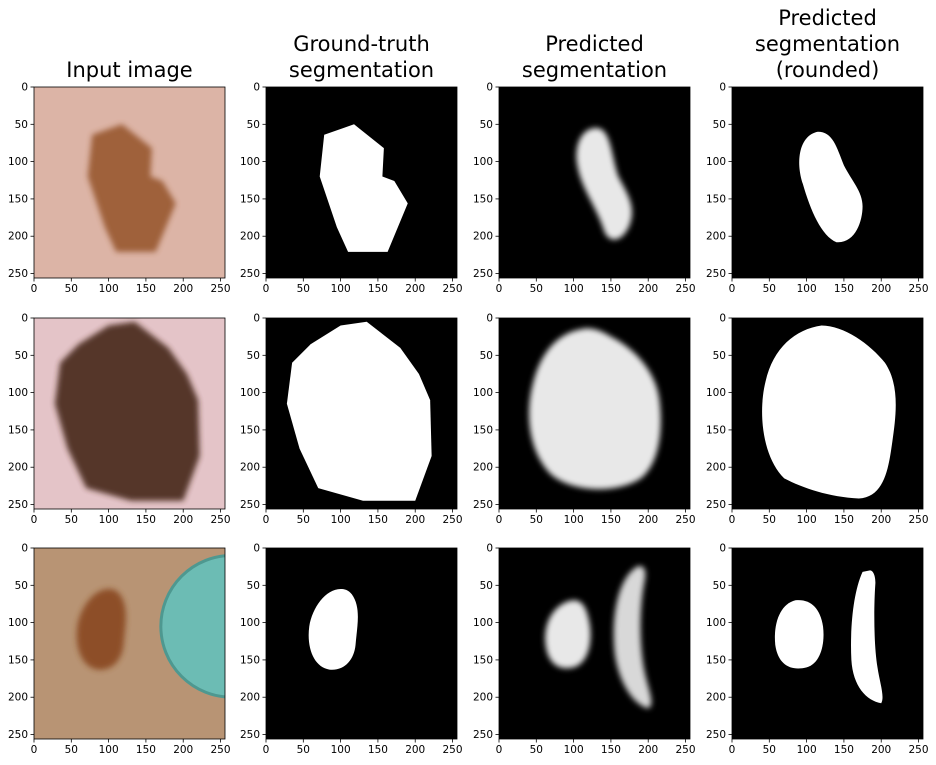 The image size is (936, 765). What do you see at coordinates (827, 44) in the screenshot?
I see `column-title-line: segmentation` at bounding box center [827, 44].